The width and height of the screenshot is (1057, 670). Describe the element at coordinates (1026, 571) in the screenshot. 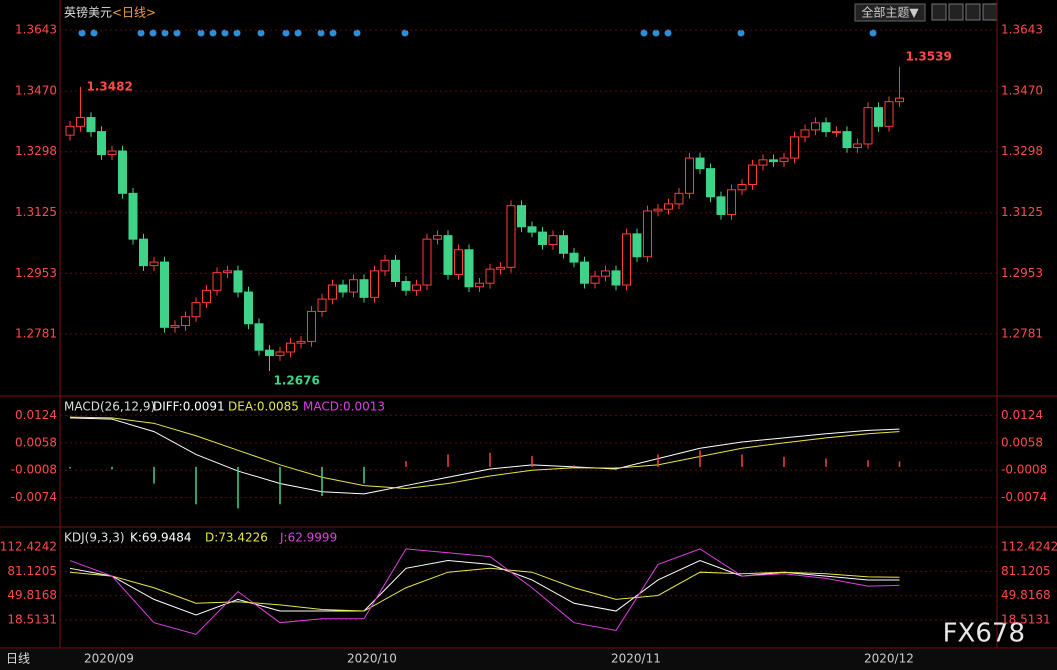

I see `y-tick-label-right: 81.1205` at that location.